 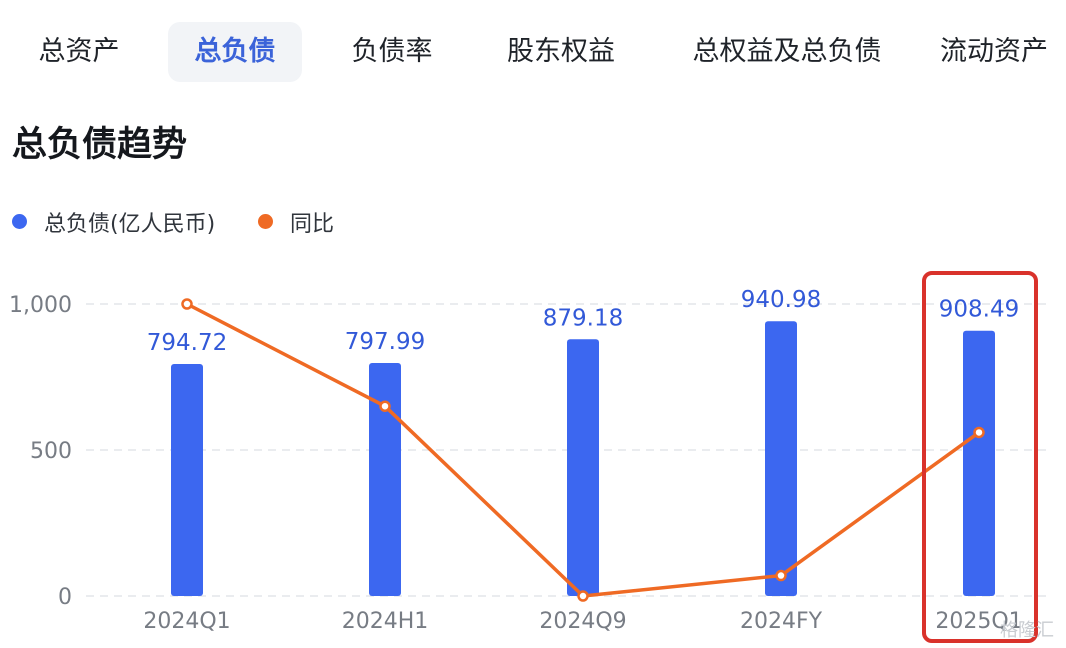 What do you see at coordinates (385, 342) in the screenshot?
I see `bar-value-label: 797.99` at bounding box center [385, 342].